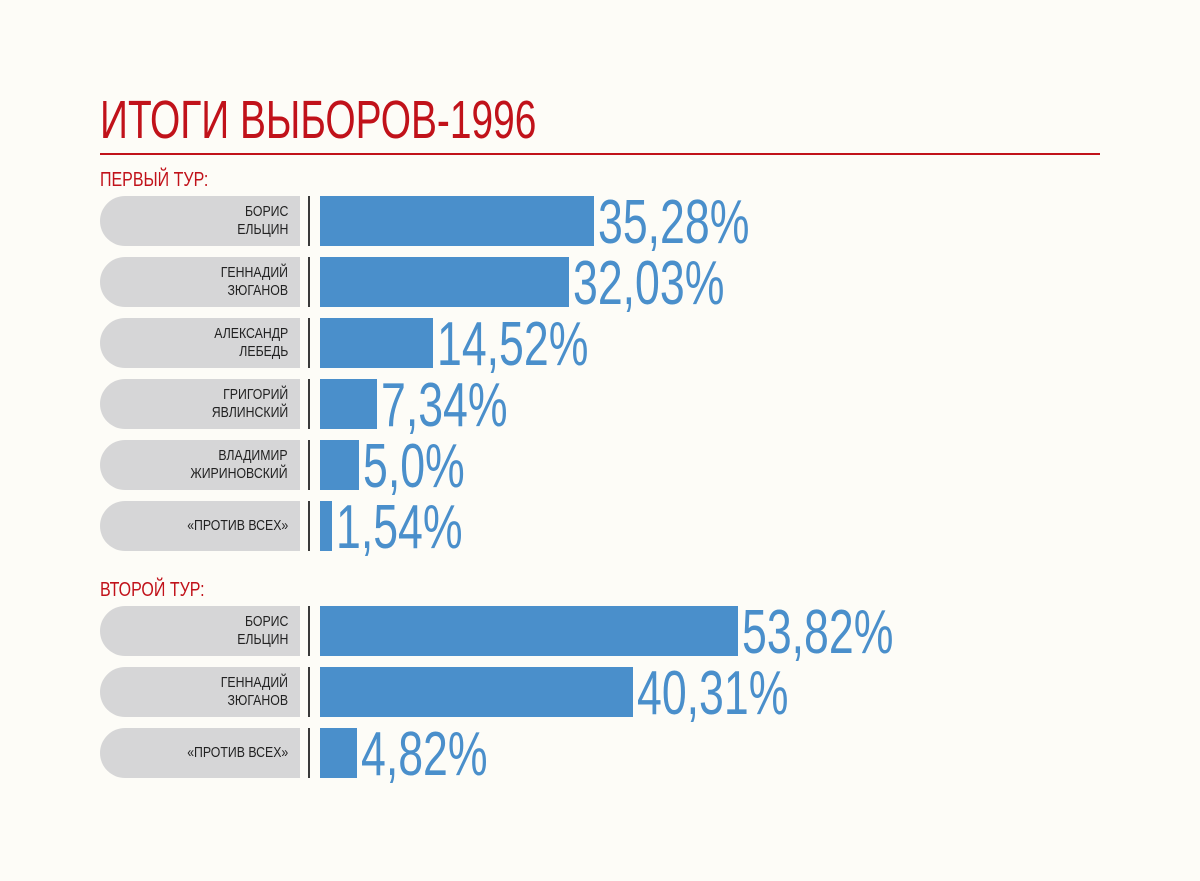 This screenshot has width=1200, height=881. Describe the element at coordinates (648, 283) in the screenshot. I see `value-label: 32,03%` at that location.